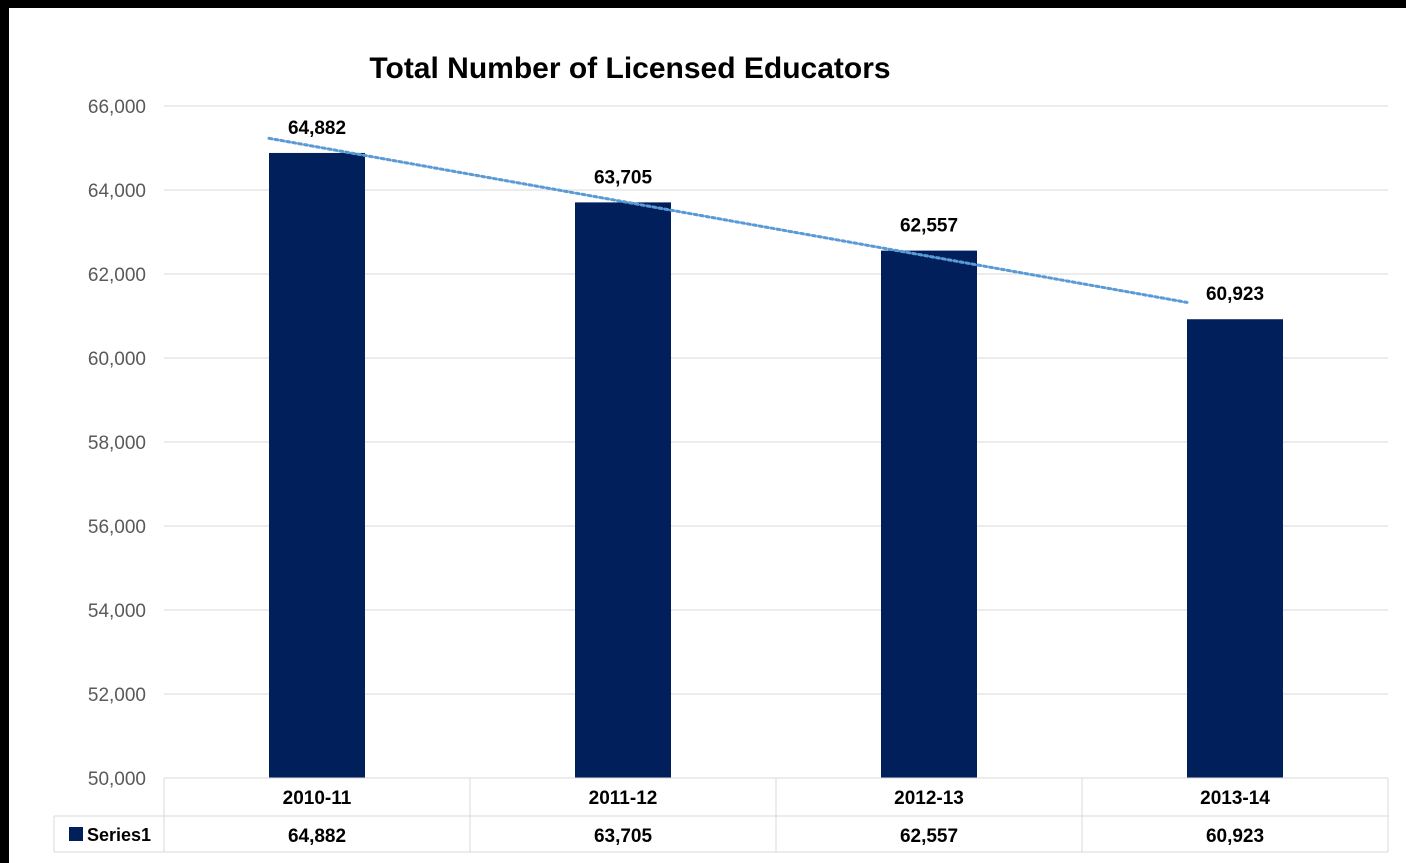 This screenshot has height=863, width=1406. I want to click on table-value: 62,557, so click(929, 836).